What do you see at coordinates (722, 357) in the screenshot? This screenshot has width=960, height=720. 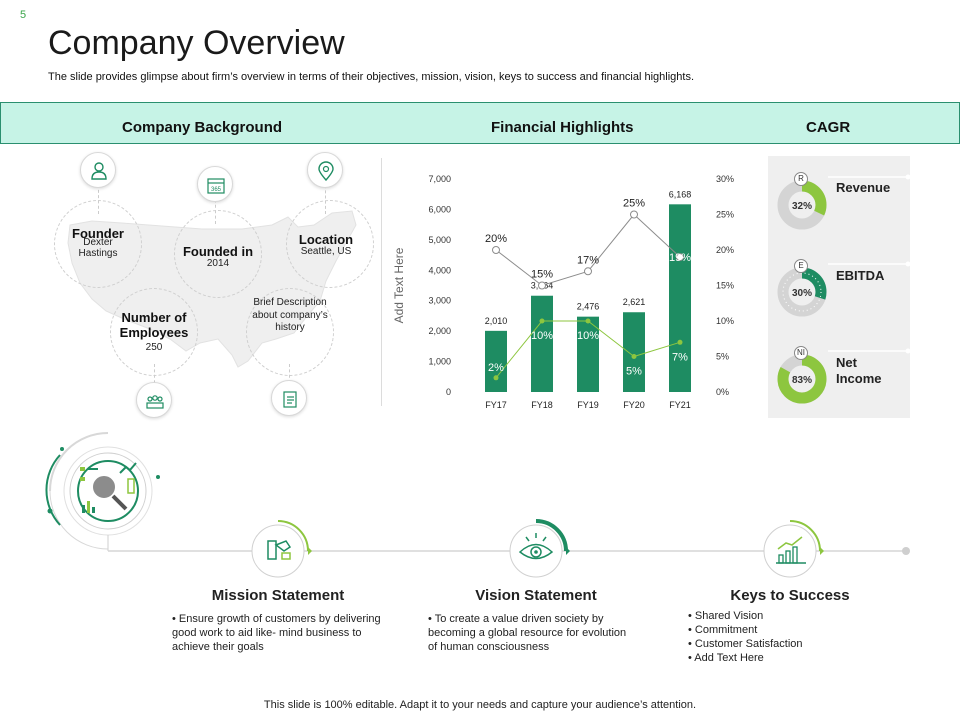 I see `y2-tick-label: 5%` at bounding box center [722, 357].